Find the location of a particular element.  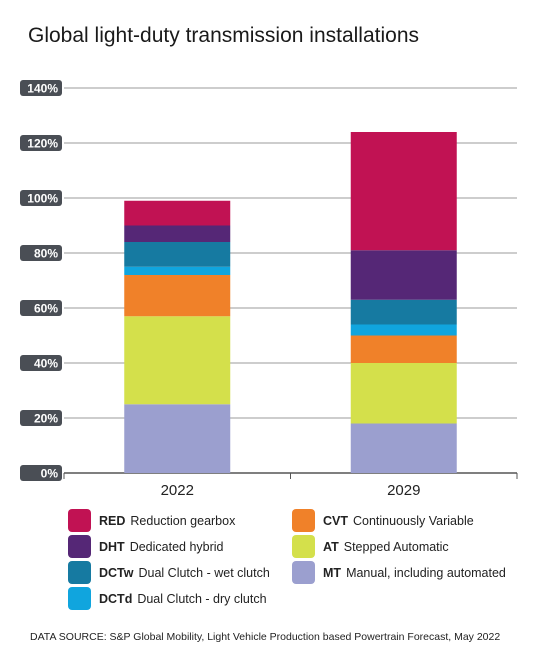

y-tick-label: 20% is located at coordinates (46, 419).